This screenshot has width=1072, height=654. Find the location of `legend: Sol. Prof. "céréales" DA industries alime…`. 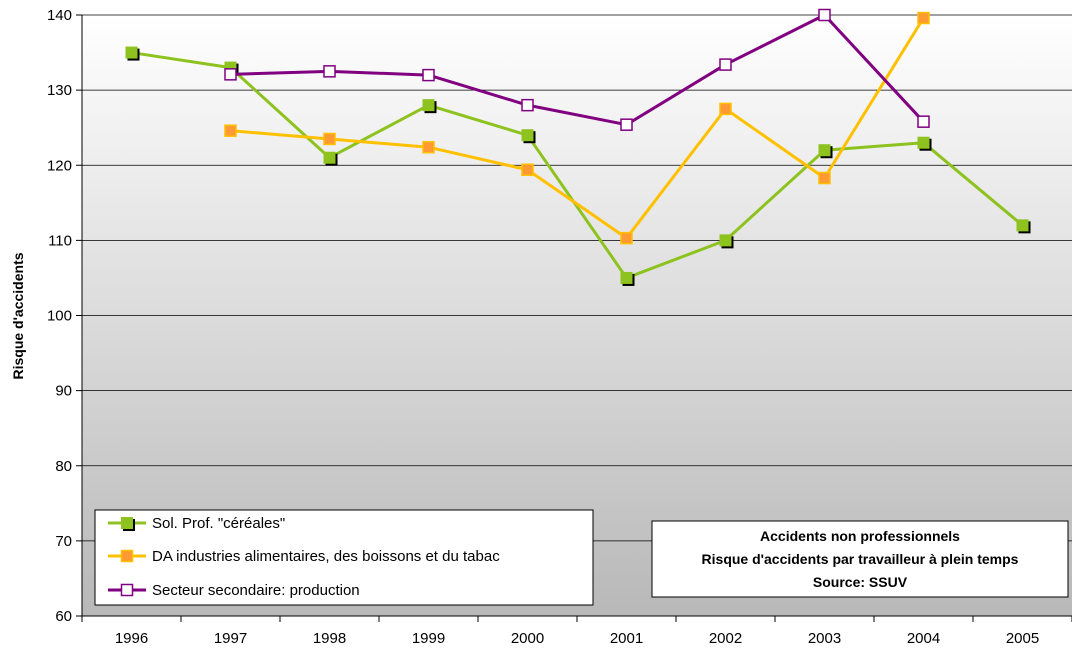

legend: Sol. Prof. "céréales" DA industries alime… is located at coordinates (344, 557).